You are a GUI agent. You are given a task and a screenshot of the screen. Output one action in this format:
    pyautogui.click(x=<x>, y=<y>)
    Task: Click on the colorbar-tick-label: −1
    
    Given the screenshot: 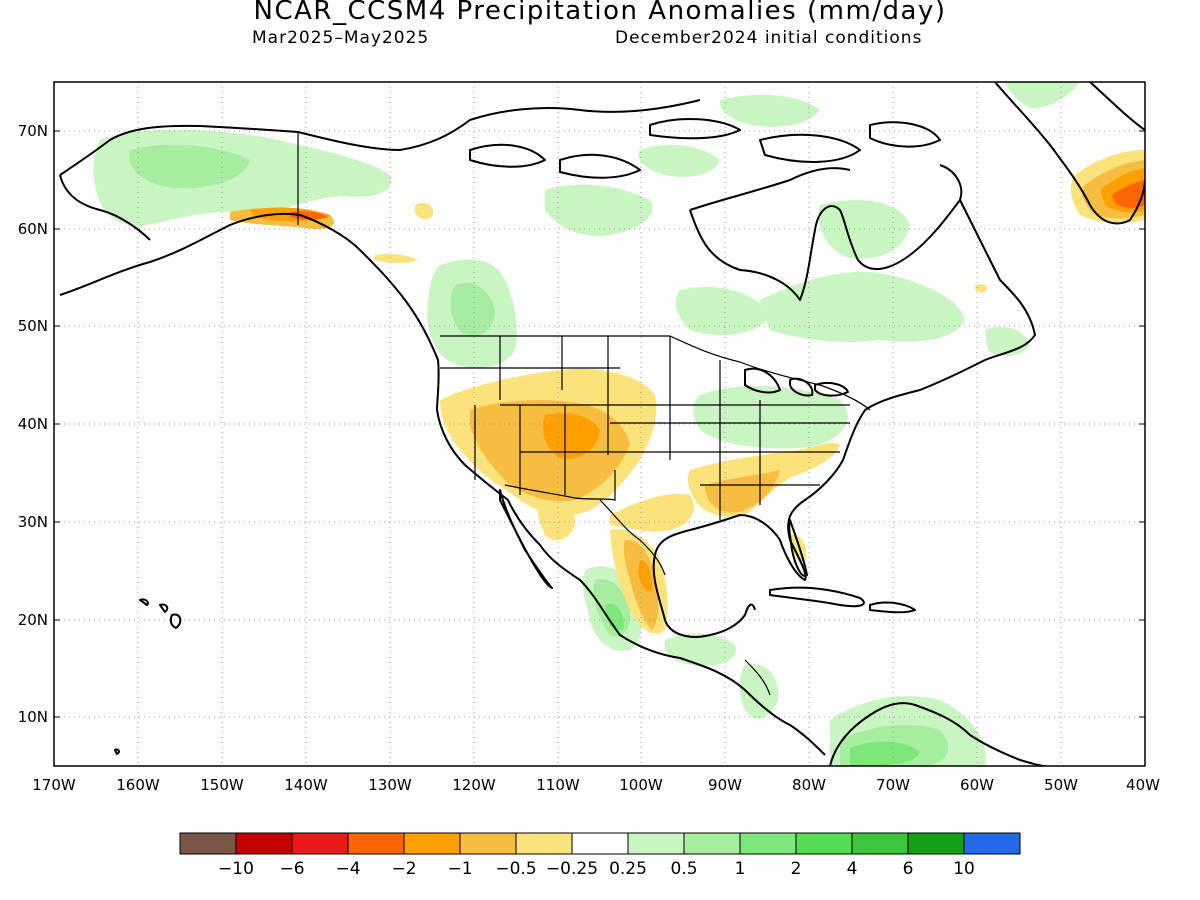 What is the action you would take?
    pyautogui.click(x=459, y=869)
    